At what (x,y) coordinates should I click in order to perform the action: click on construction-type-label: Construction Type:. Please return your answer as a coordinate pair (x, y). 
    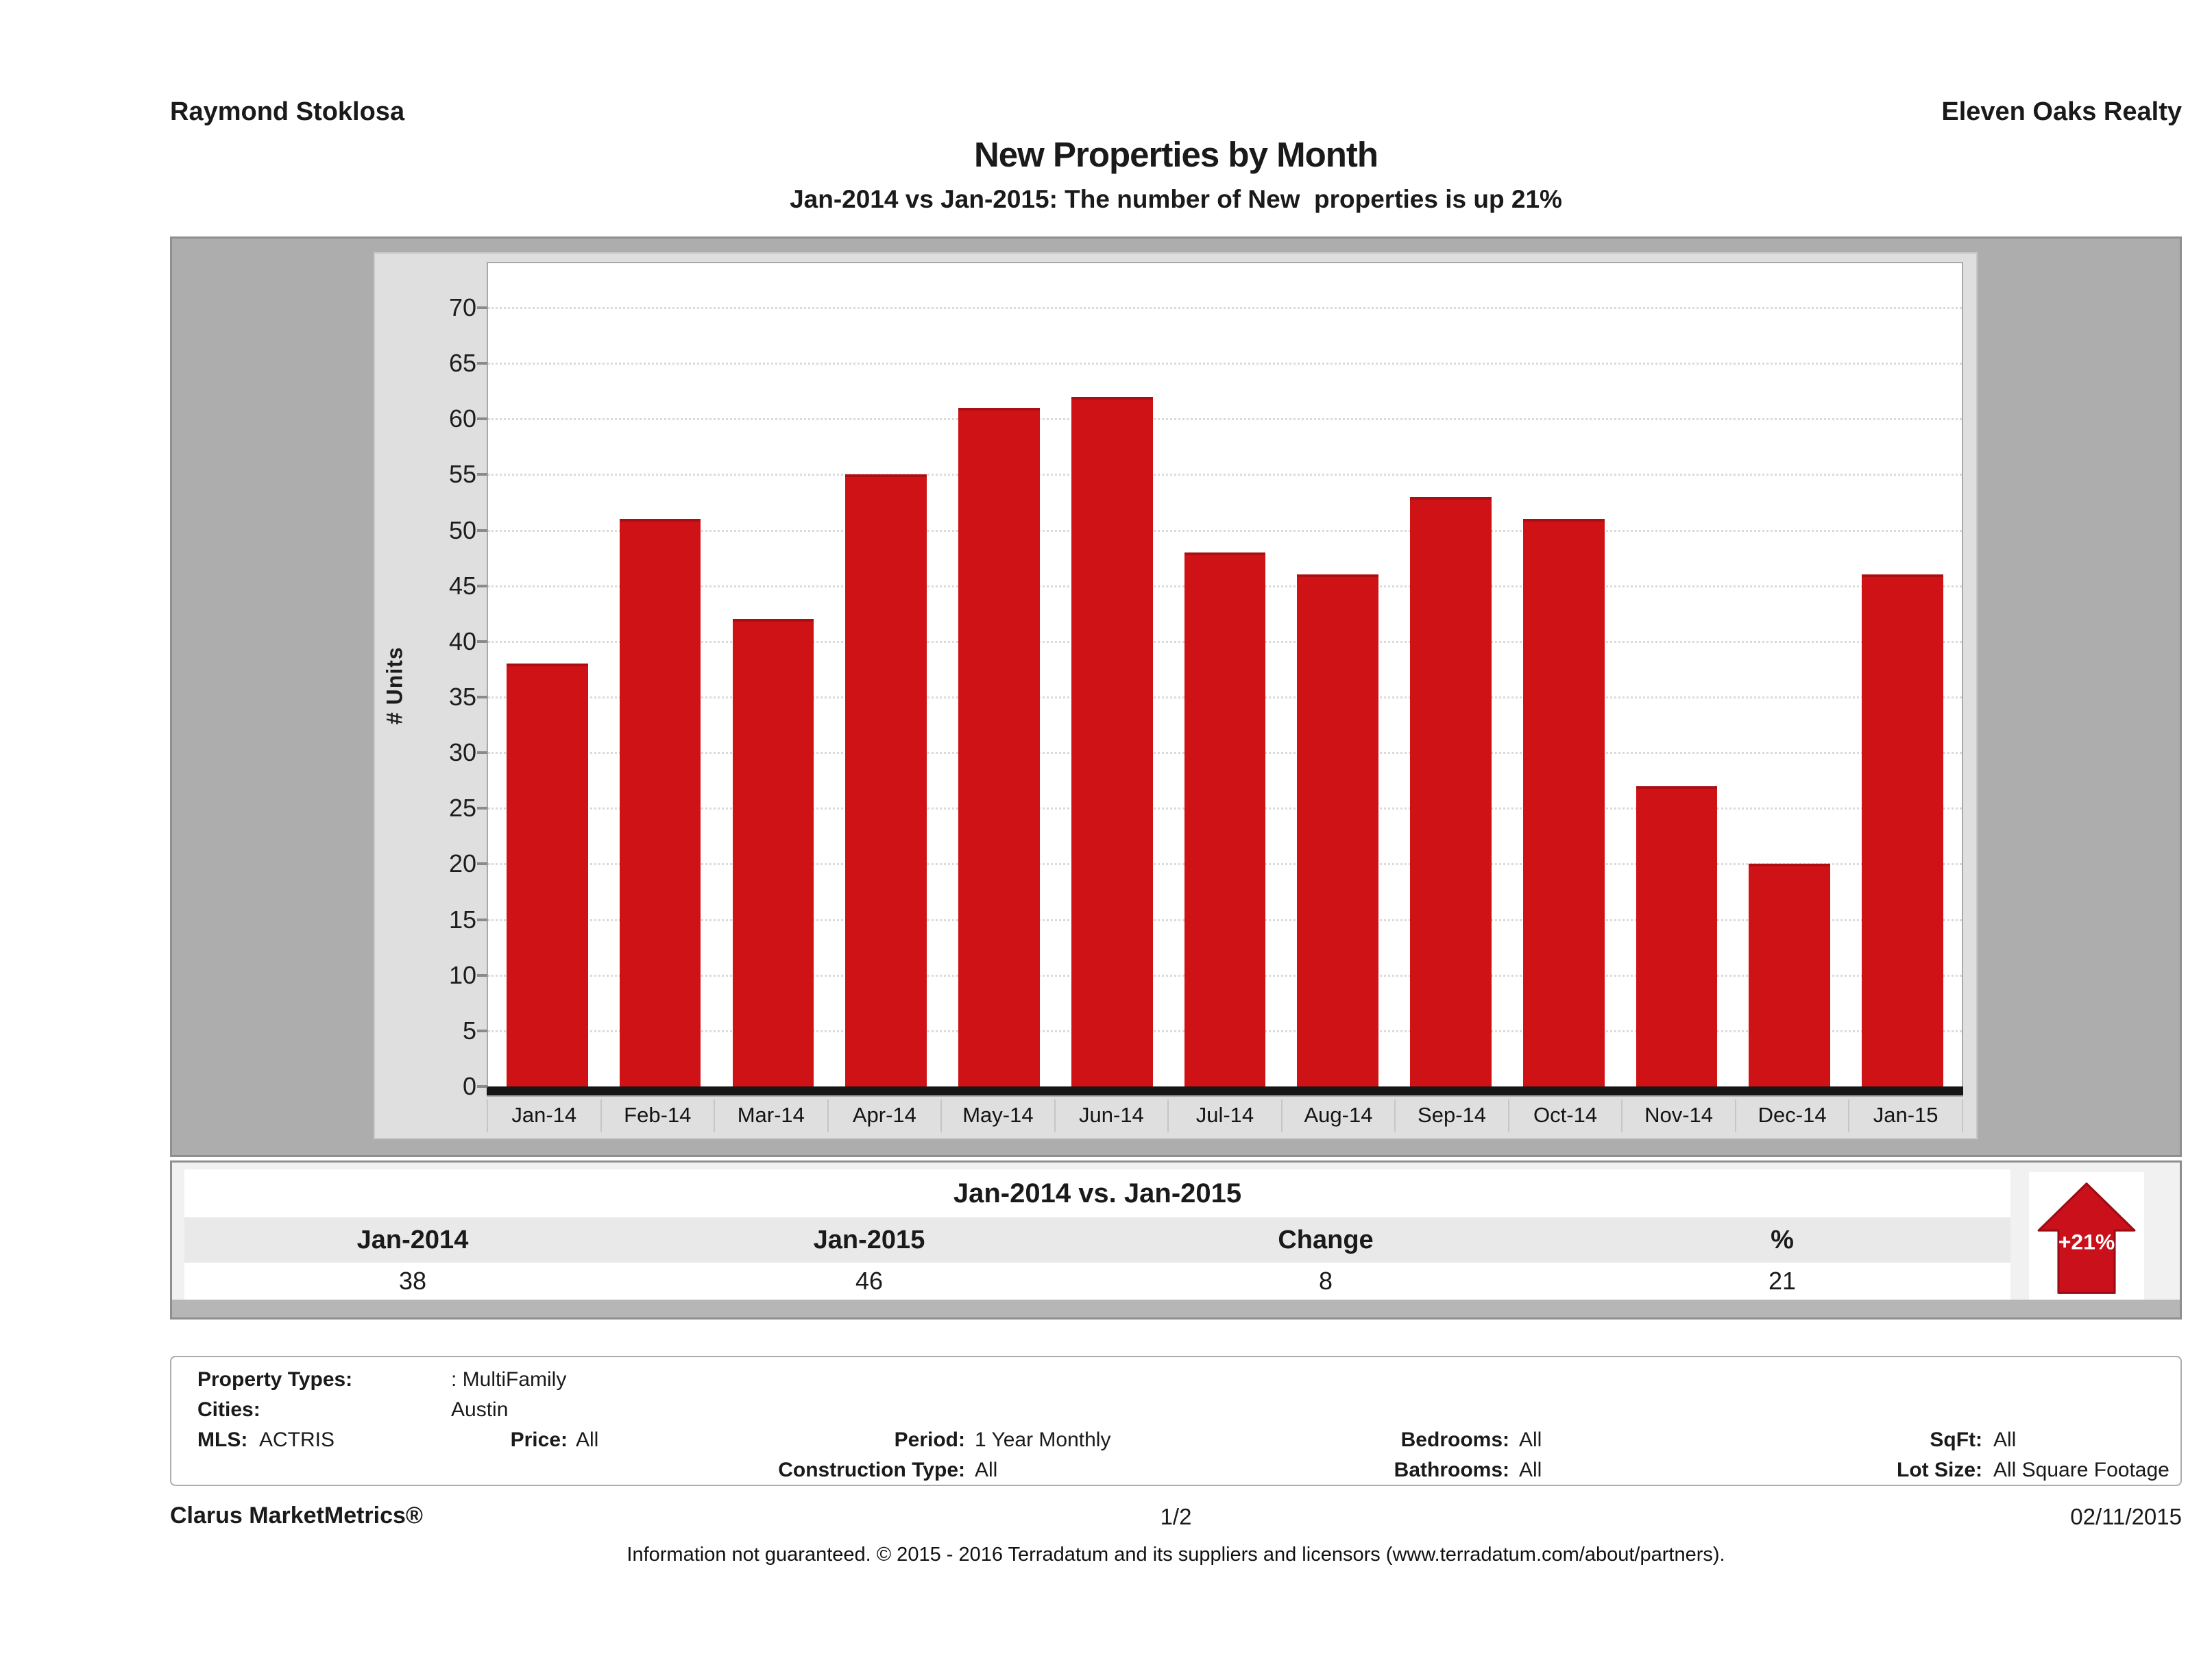
    Looking at the image, I should click on (871, 1470).